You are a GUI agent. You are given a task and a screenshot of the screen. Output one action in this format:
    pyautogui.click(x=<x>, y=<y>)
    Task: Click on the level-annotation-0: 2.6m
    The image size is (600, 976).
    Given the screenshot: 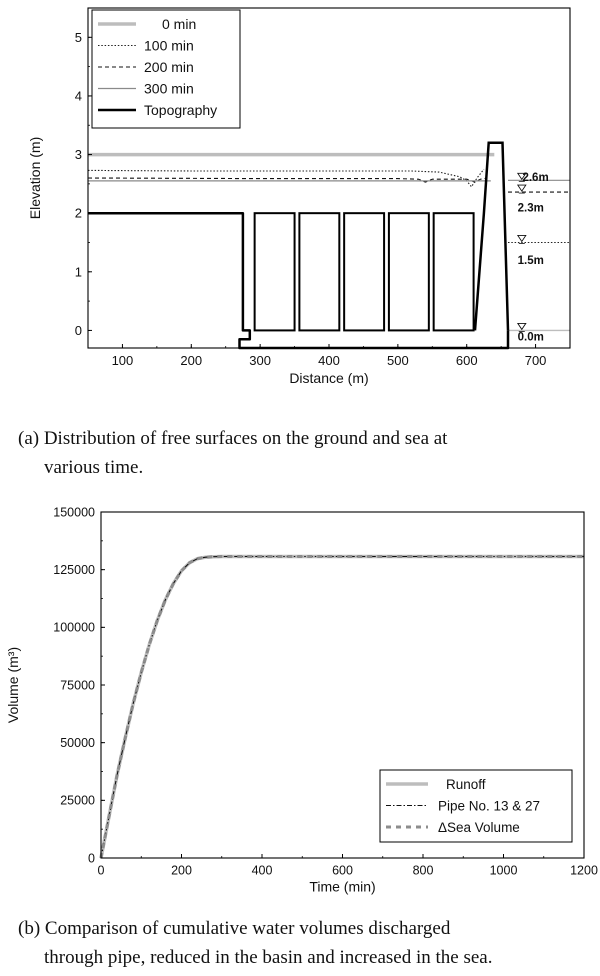 What is the action you would take?
    pyautogui.click(x=535, y=178)
    